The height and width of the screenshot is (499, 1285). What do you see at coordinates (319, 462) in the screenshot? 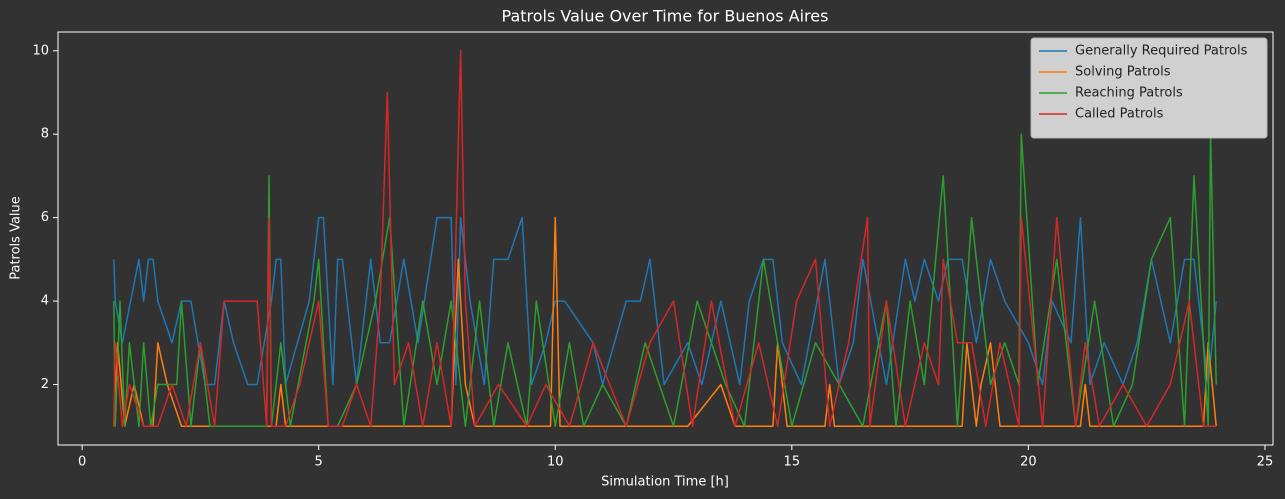
I see `x-tick-label: 5` at bounding box center [319, 462].